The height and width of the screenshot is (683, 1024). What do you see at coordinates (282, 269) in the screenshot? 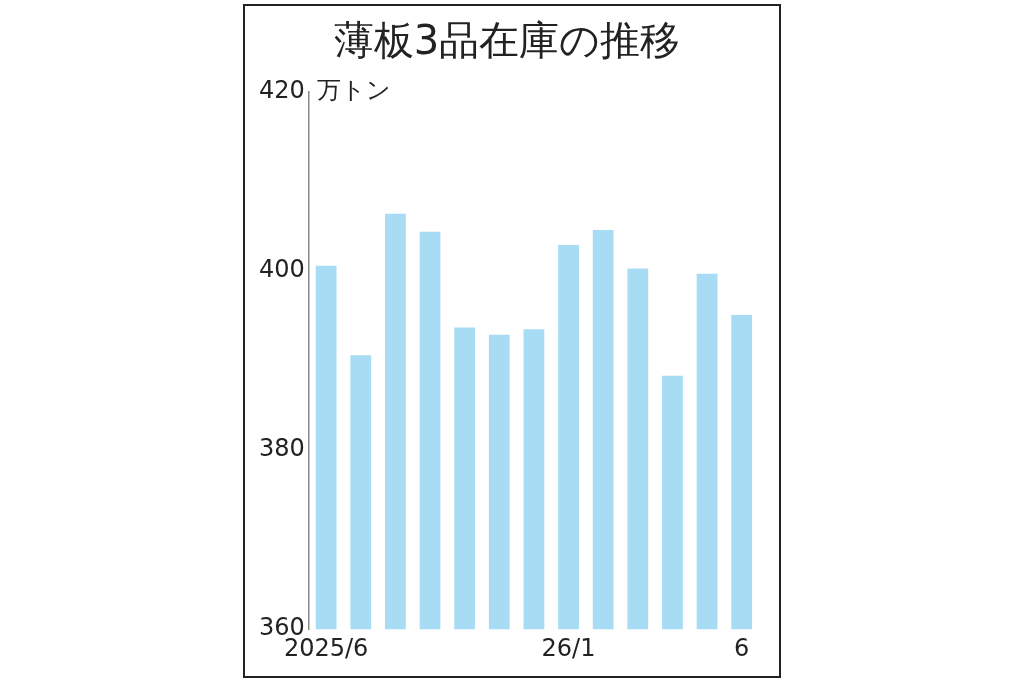
I see `y-tick-label: 400` at bounding box center [282, 269].